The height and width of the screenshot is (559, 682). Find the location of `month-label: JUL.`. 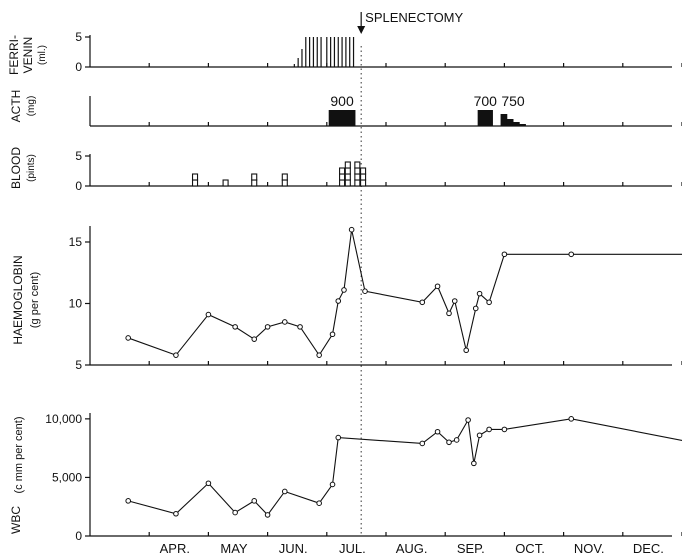

month-label: JUL. is located at coordinates (352, 548).